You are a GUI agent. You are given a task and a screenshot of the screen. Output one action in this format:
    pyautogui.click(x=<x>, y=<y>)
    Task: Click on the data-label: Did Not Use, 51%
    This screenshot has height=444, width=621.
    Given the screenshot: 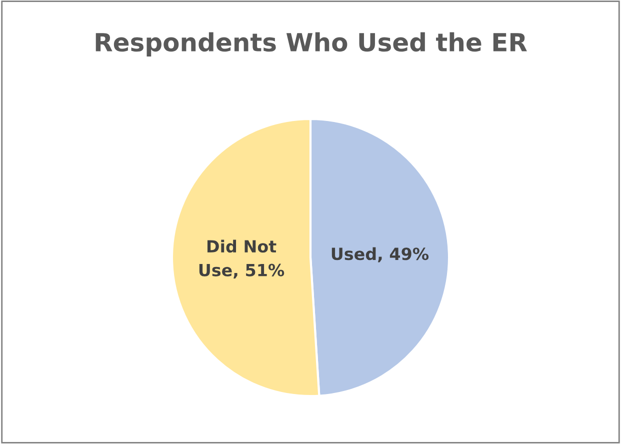 What is the action you would take?
    pyautogui.click(x=241, y=259)
    